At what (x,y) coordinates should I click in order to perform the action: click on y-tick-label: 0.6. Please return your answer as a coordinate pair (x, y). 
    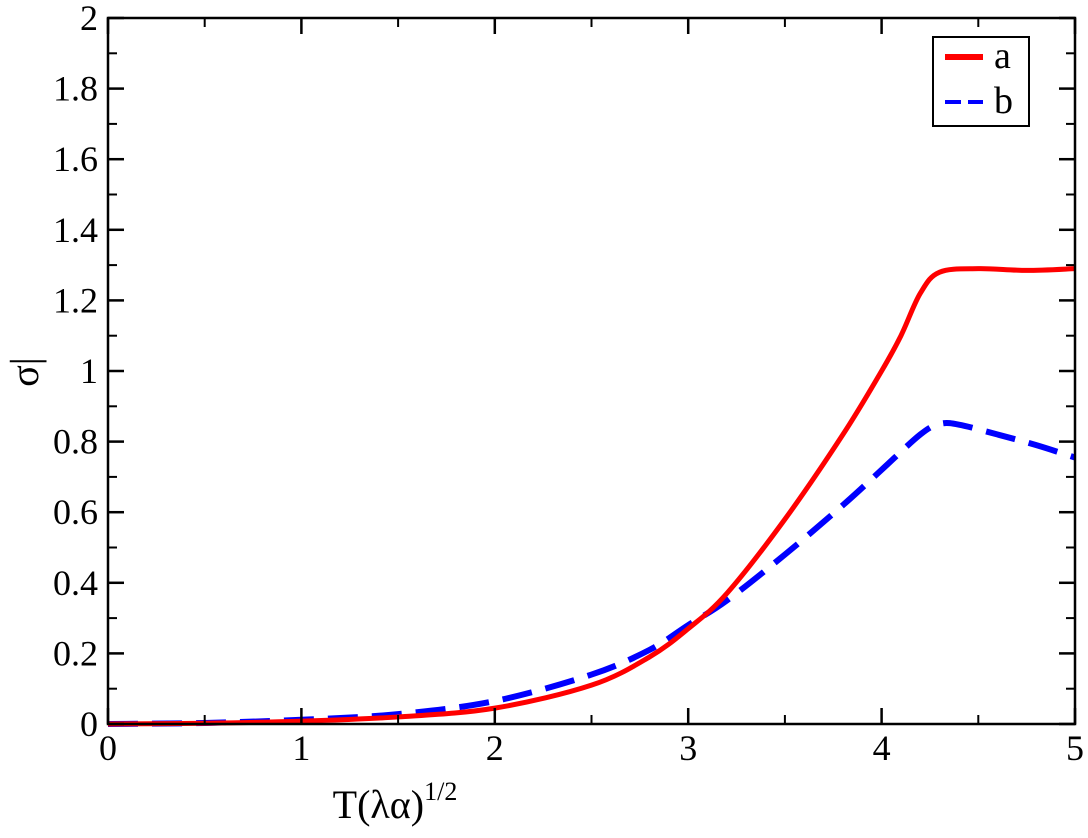
    Looking at the image, I should click on (75, 512).